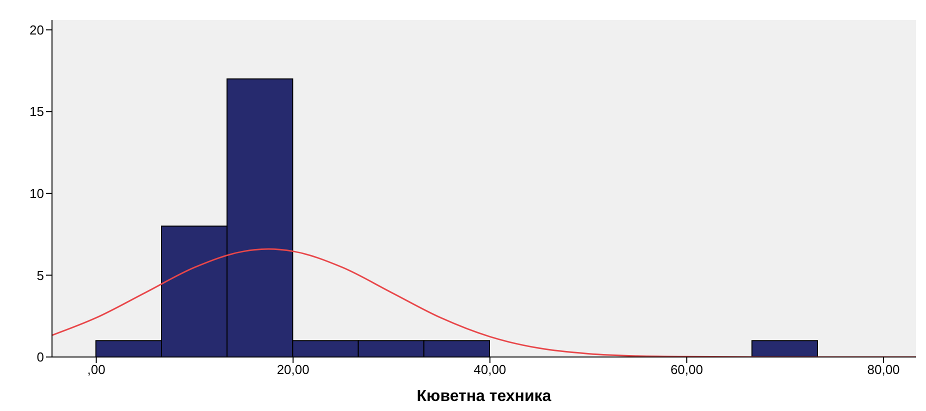 The height and width of the screenshot is (411, 926). Describe the element at coordinates (40, 357) in the screenshot. I see `y-tick-label: 0` at that location.